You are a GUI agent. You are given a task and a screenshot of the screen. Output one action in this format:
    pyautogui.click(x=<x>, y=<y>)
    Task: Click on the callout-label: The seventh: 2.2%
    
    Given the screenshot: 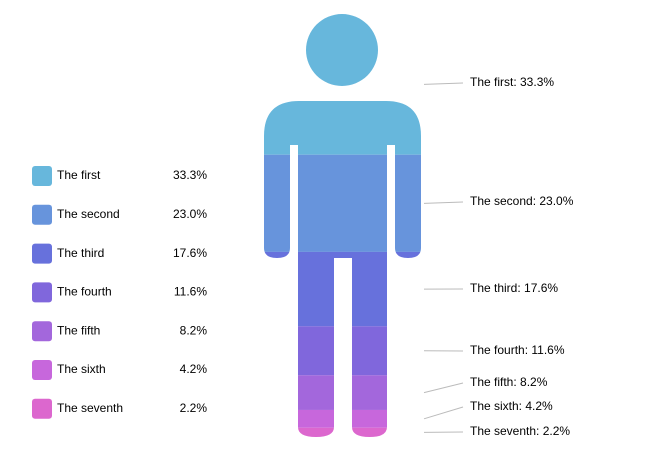 What is the action you would take?
    pyautogui.click(x=520, y=431)
    